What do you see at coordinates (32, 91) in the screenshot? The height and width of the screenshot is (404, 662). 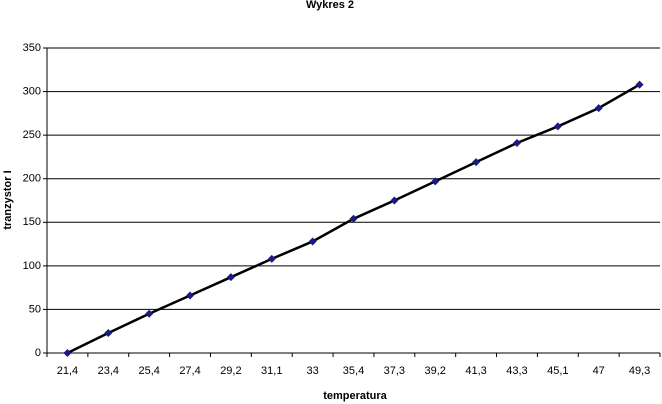 I see `y-tick-label: 300` at bounding box center [32, 91].